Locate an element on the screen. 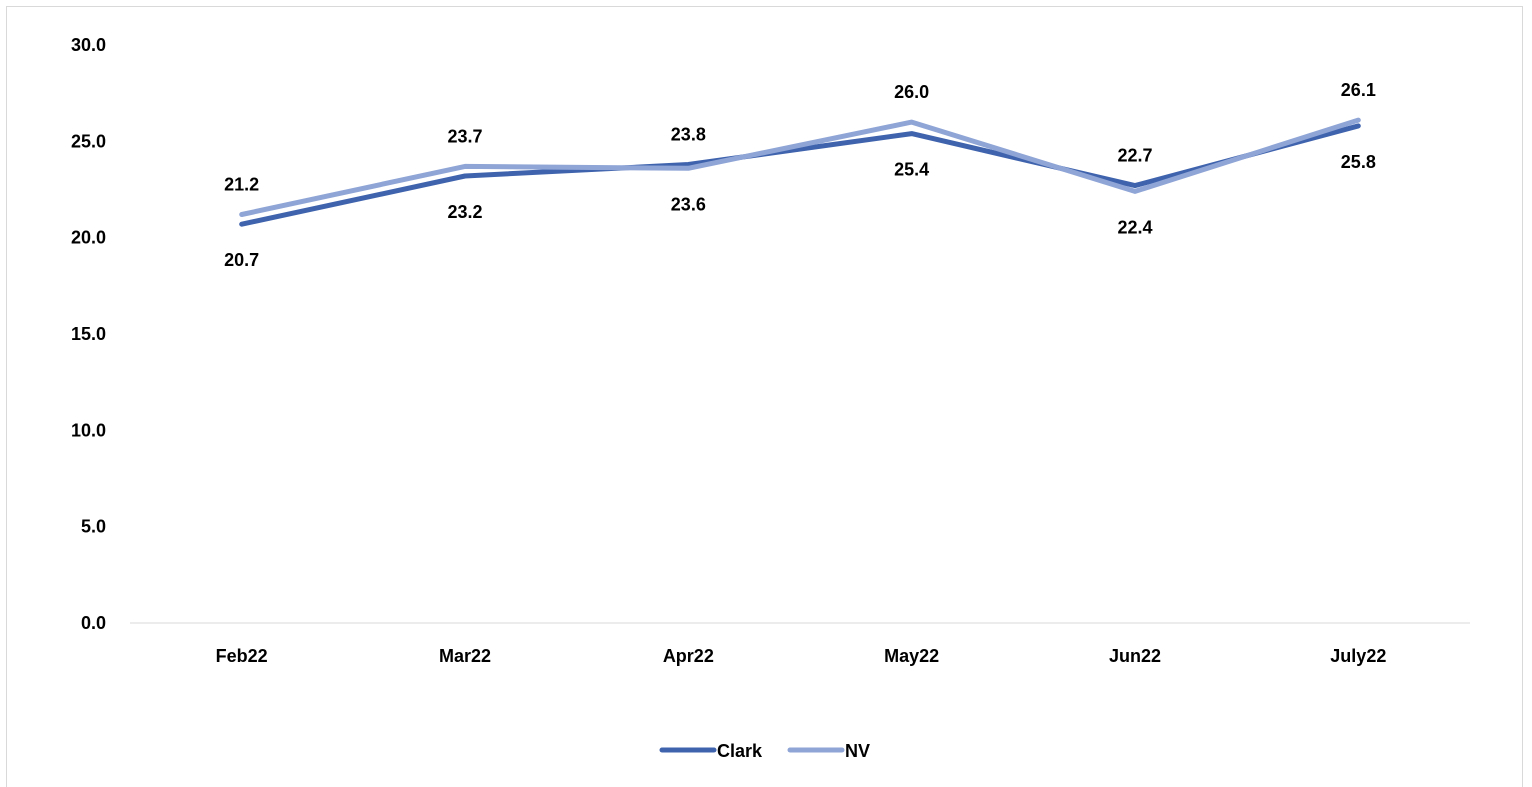 The height and width of the screenshot is (787, 1532). series-lines is located at coordinates (800, 172).